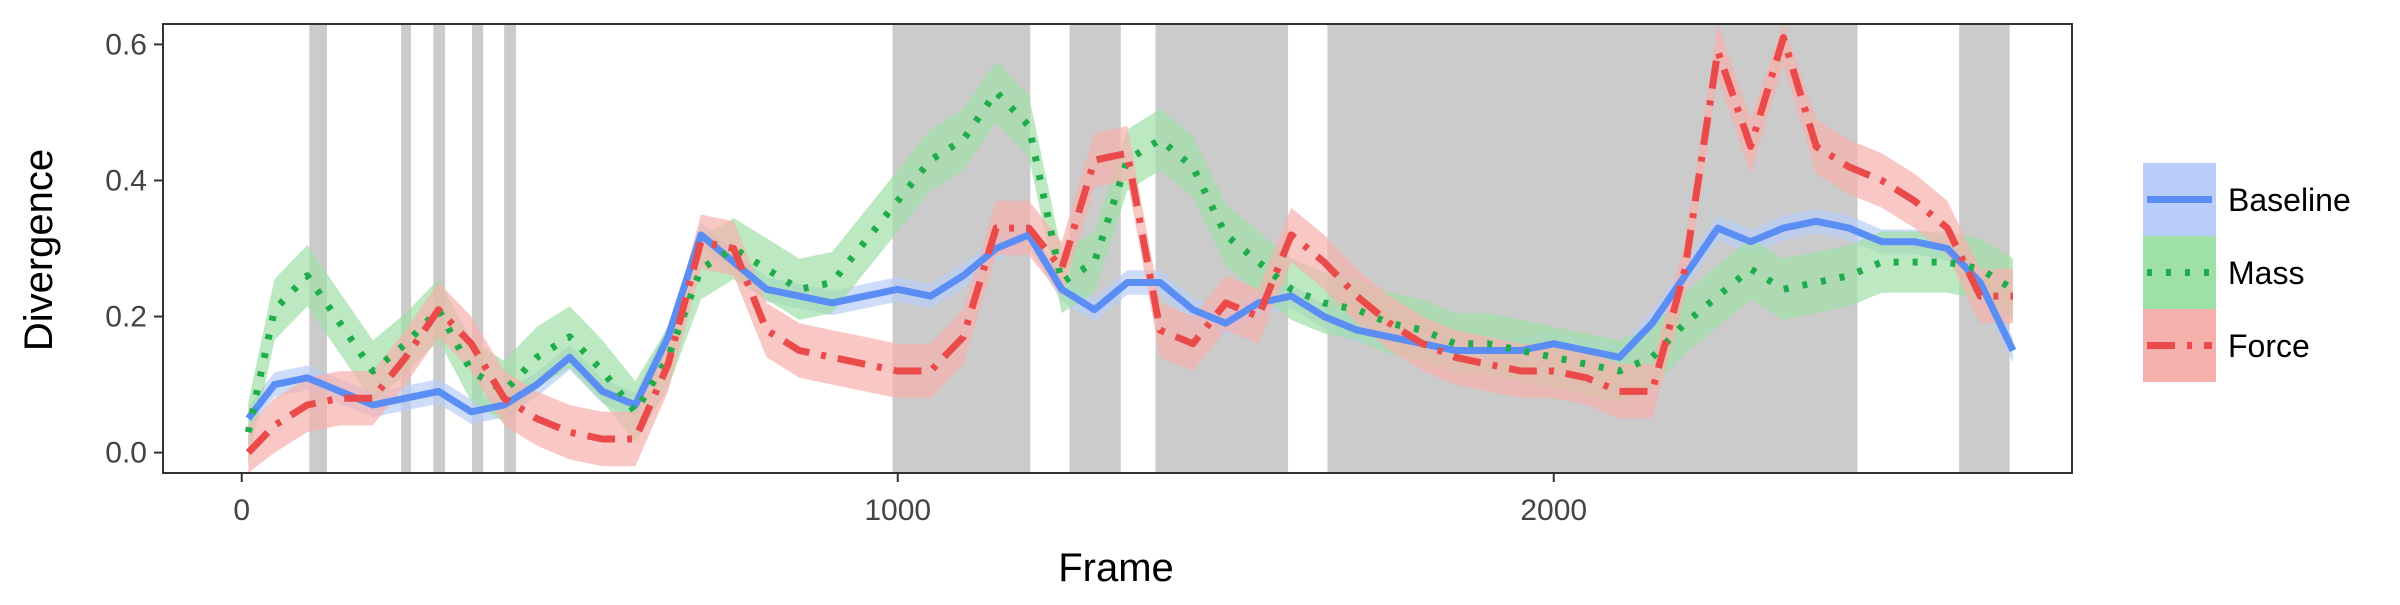  Describe the element at coordinates (2269, 346) in the screenshot. I see `legend-label-force: Force` at that location.